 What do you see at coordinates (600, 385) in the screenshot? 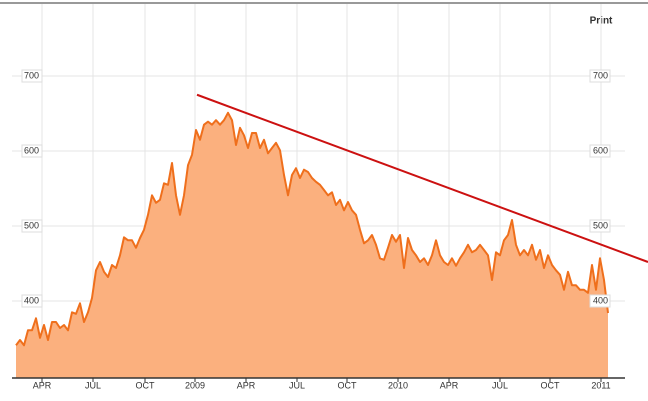
I see `x-tick-label: 2011` at bounding box center [600, 385].